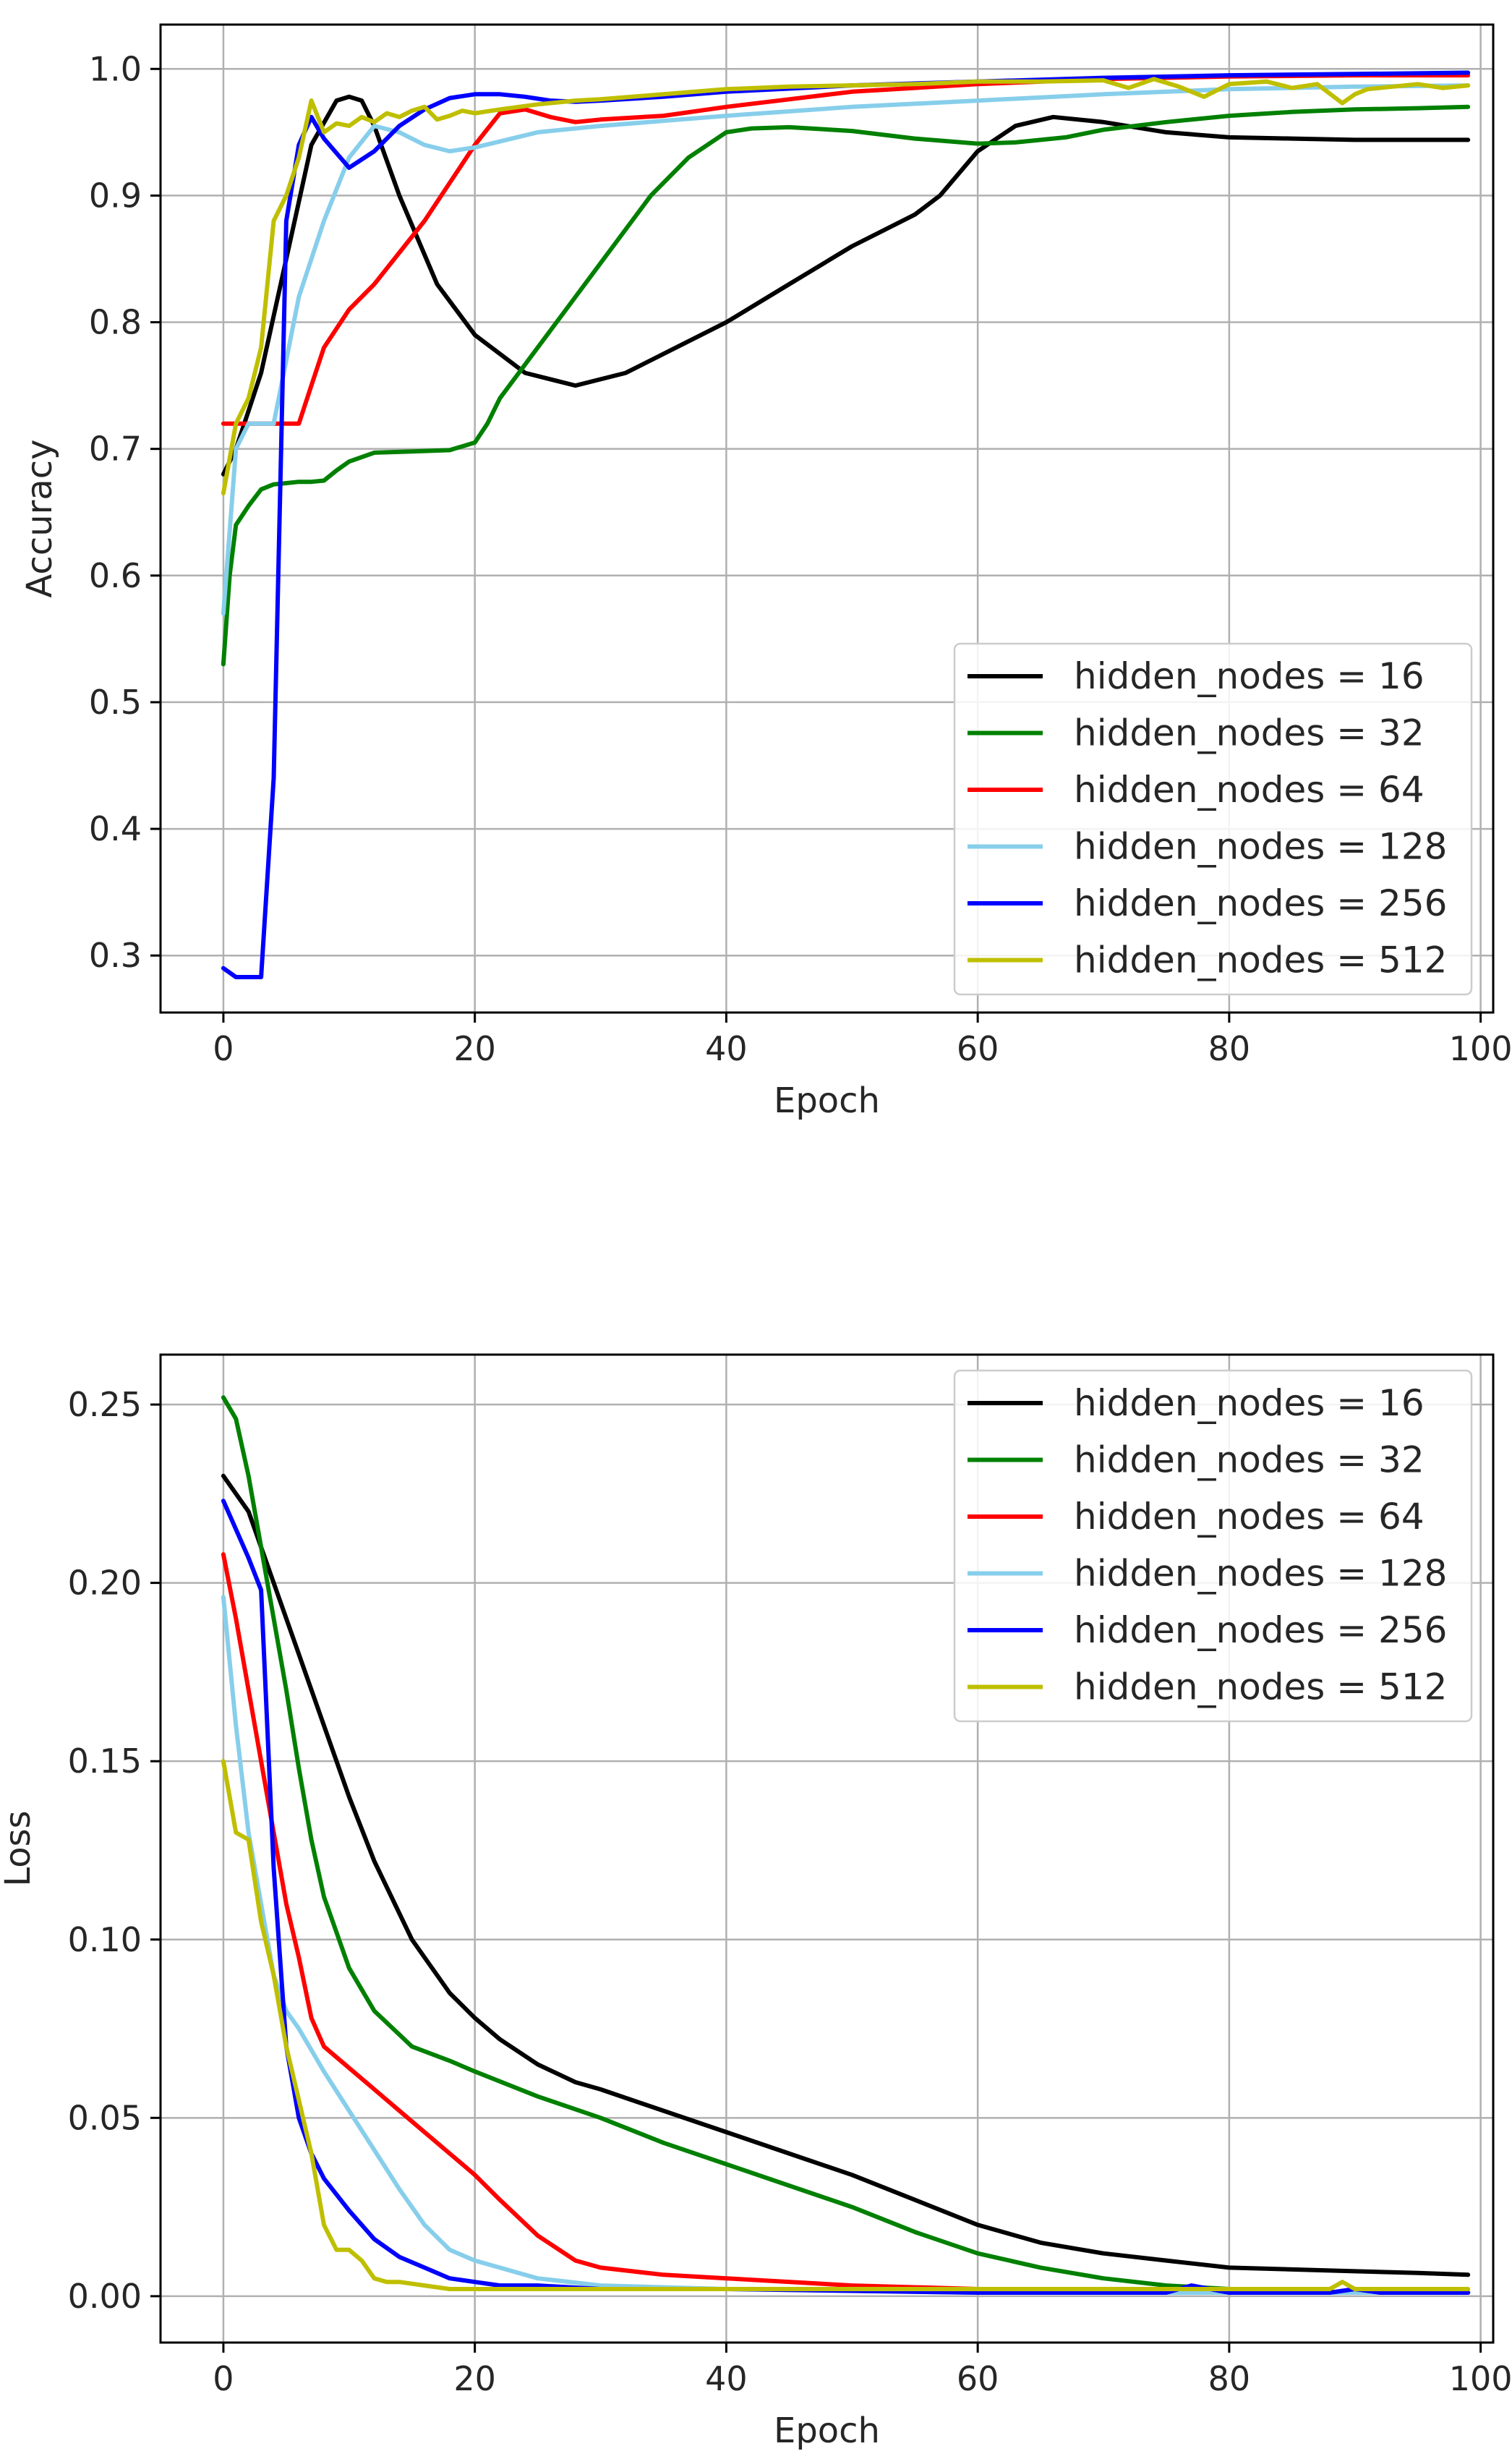 This screenshot has width=1512, height=2459. I want to click on y-tick-label: 0.5, so click(115, 702).